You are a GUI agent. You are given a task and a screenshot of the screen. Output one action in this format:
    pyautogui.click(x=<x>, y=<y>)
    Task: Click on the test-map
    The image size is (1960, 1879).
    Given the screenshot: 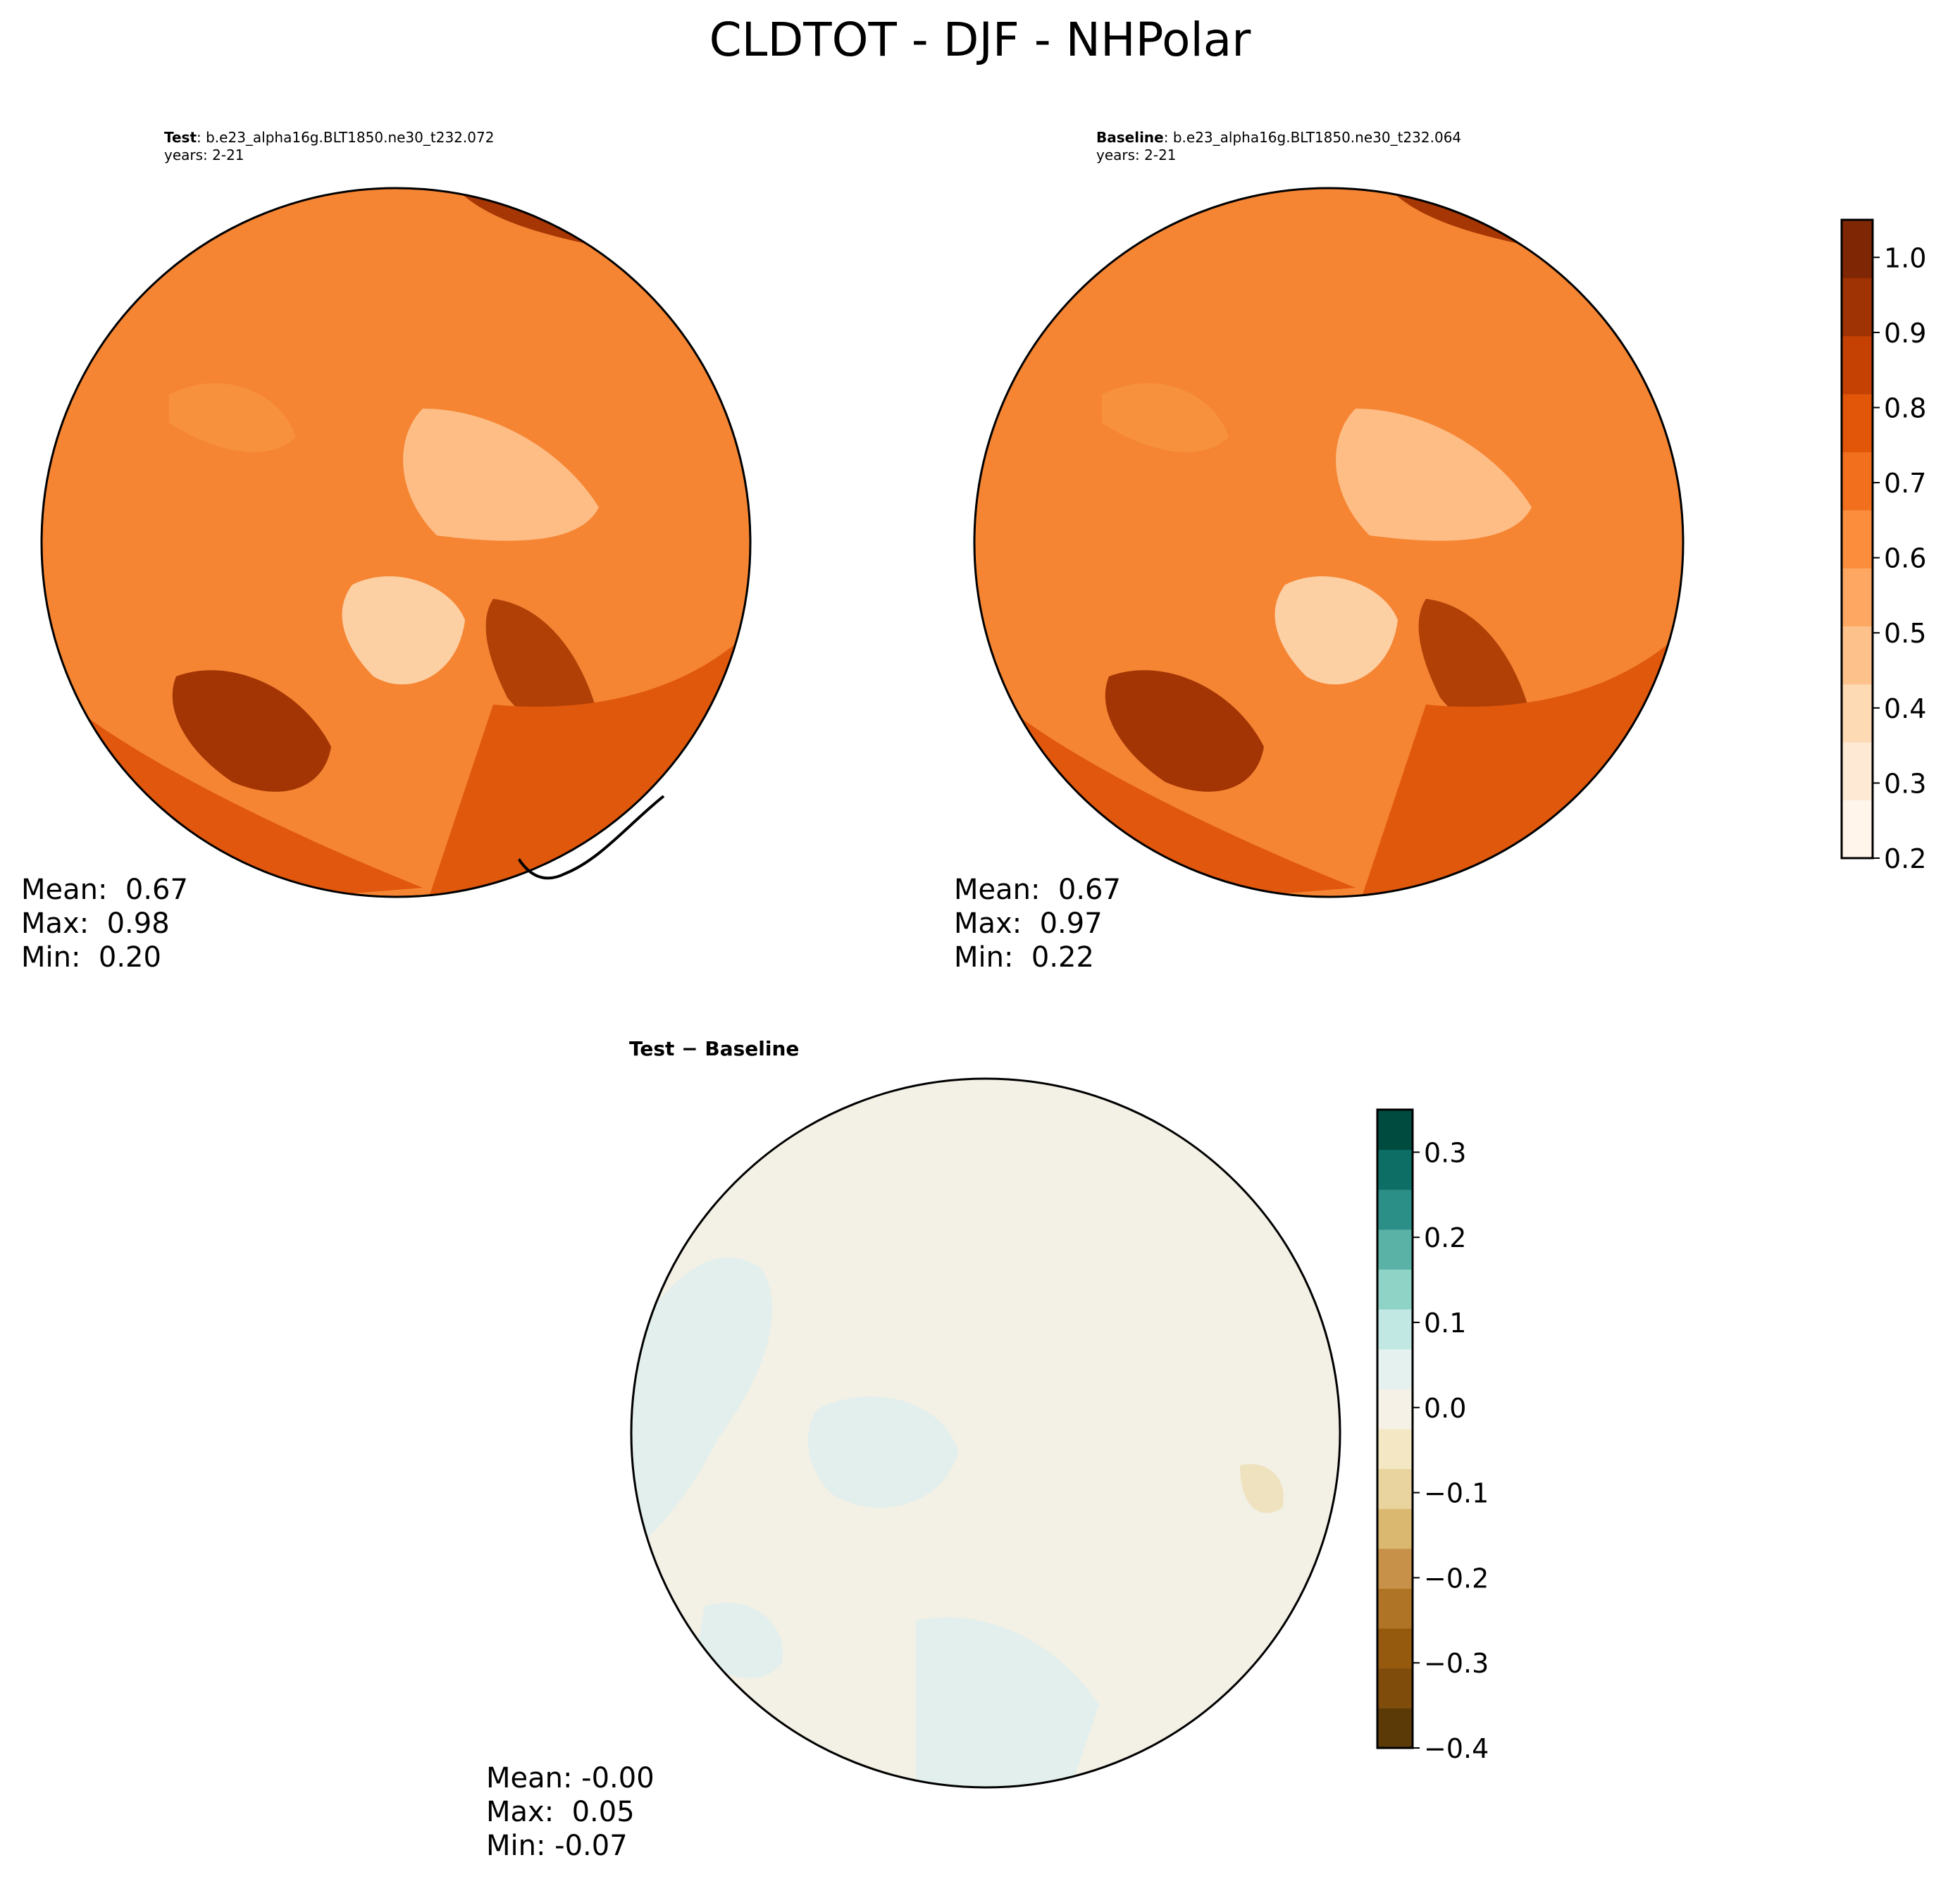 What is the action you would take?
    pyautogui.click(x=396, y=542)
    